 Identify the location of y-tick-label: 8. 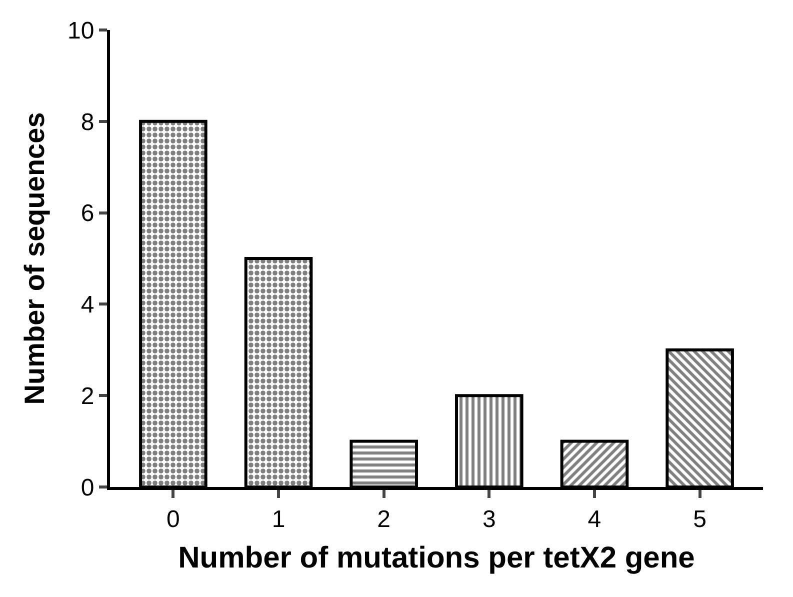
(87, 122).